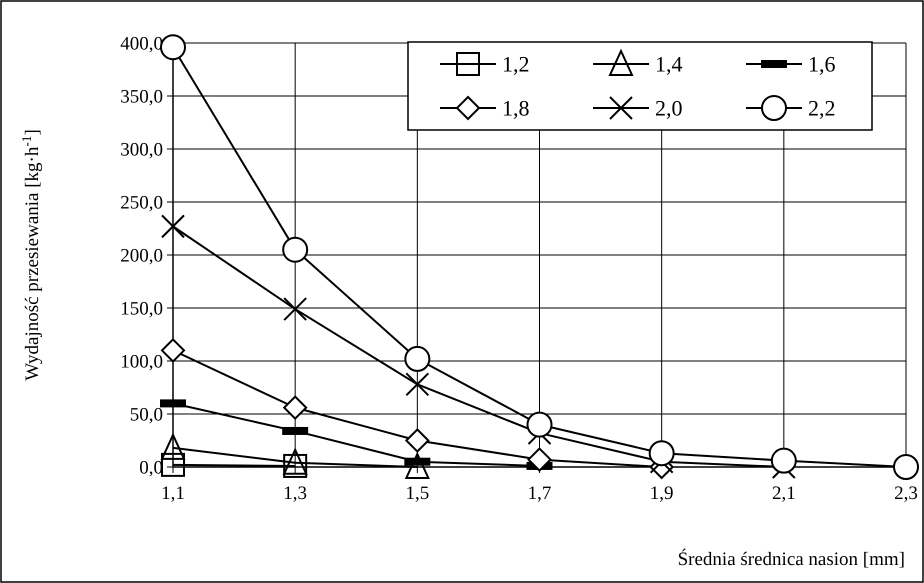 This screenshot has width=924, height=583. I want to click on x-tick-label: 1,5, so click(417, 493).